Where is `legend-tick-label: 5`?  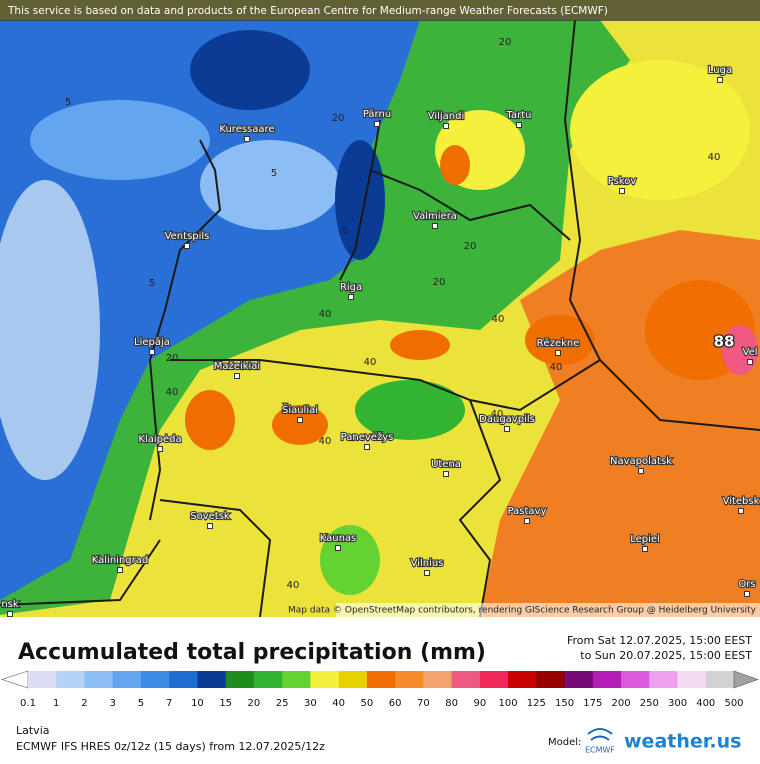 legend-tick-label: 5 is located at coordinates (141, 703).